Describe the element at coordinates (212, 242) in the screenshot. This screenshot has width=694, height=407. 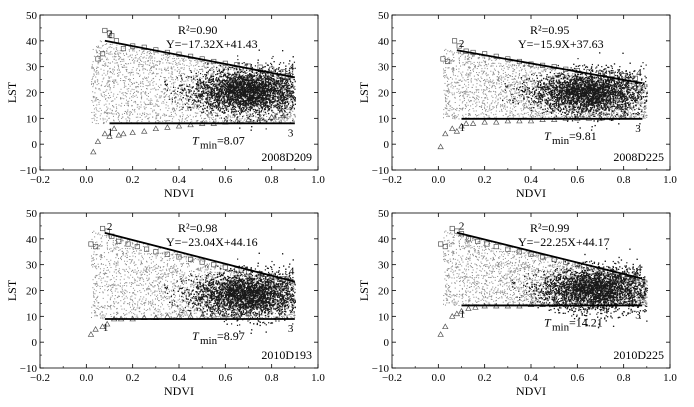
I see `regression-equation: Y=−23.04X+44.16` at that location.